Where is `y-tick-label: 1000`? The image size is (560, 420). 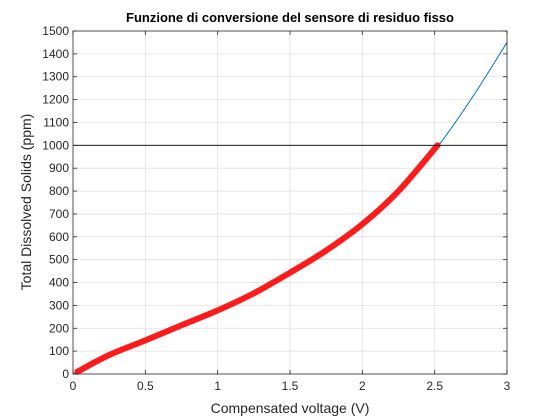 y-tick-label: 1000 is located at coordinates (55, 145).